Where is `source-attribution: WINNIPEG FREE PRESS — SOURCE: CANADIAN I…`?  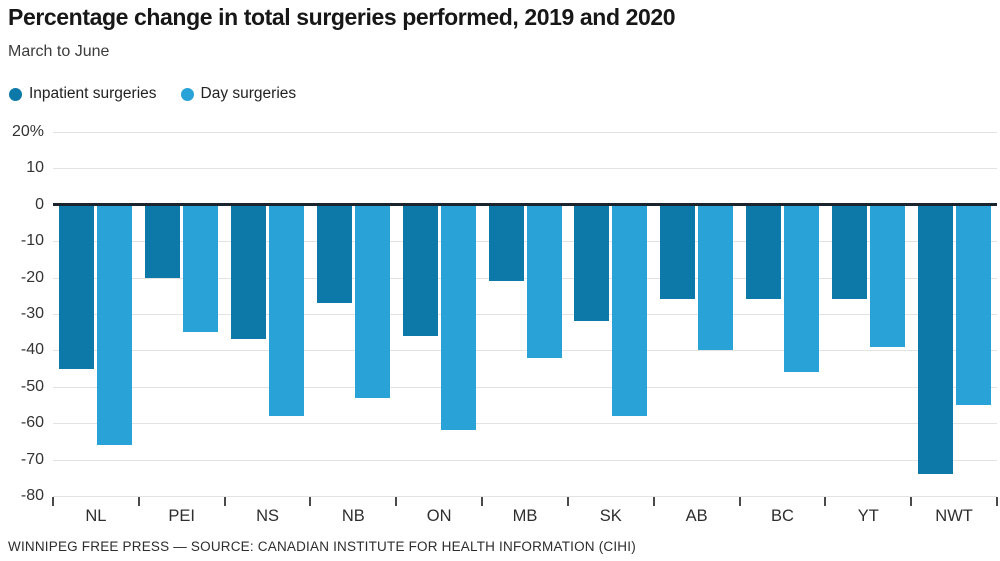
source-attribution: WINNIPEG FREE PRESS — SOURCE: CANADIAN I… is located at coordinates (322, 546).